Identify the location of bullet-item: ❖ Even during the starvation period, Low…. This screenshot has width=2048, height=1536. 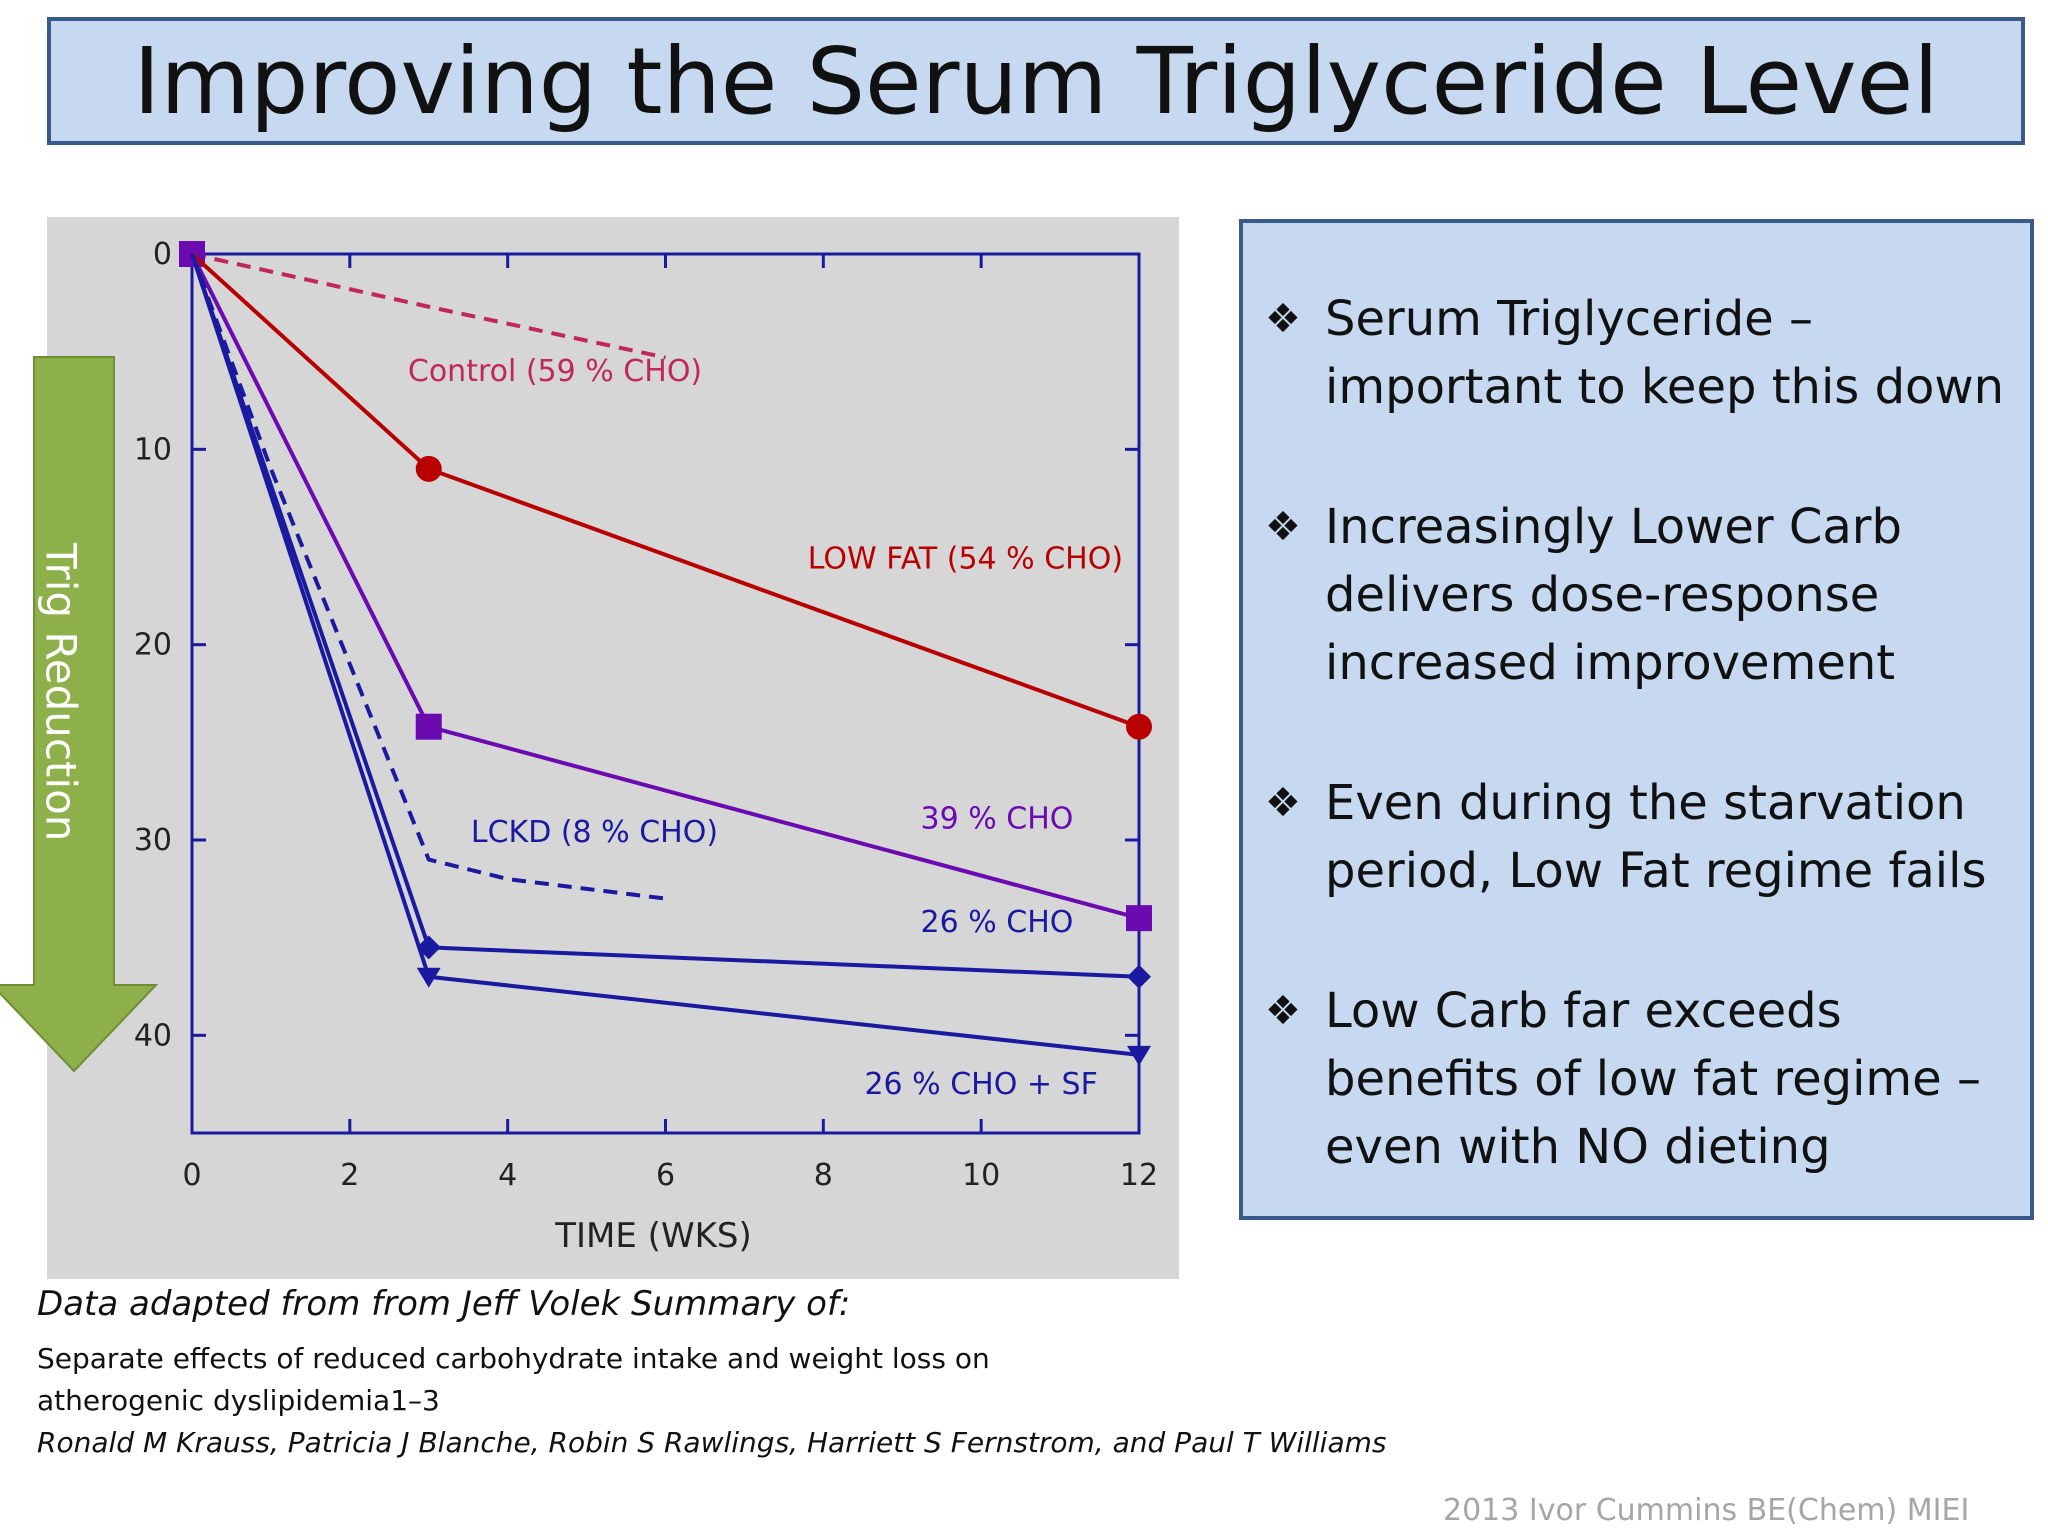
(1637, 837).